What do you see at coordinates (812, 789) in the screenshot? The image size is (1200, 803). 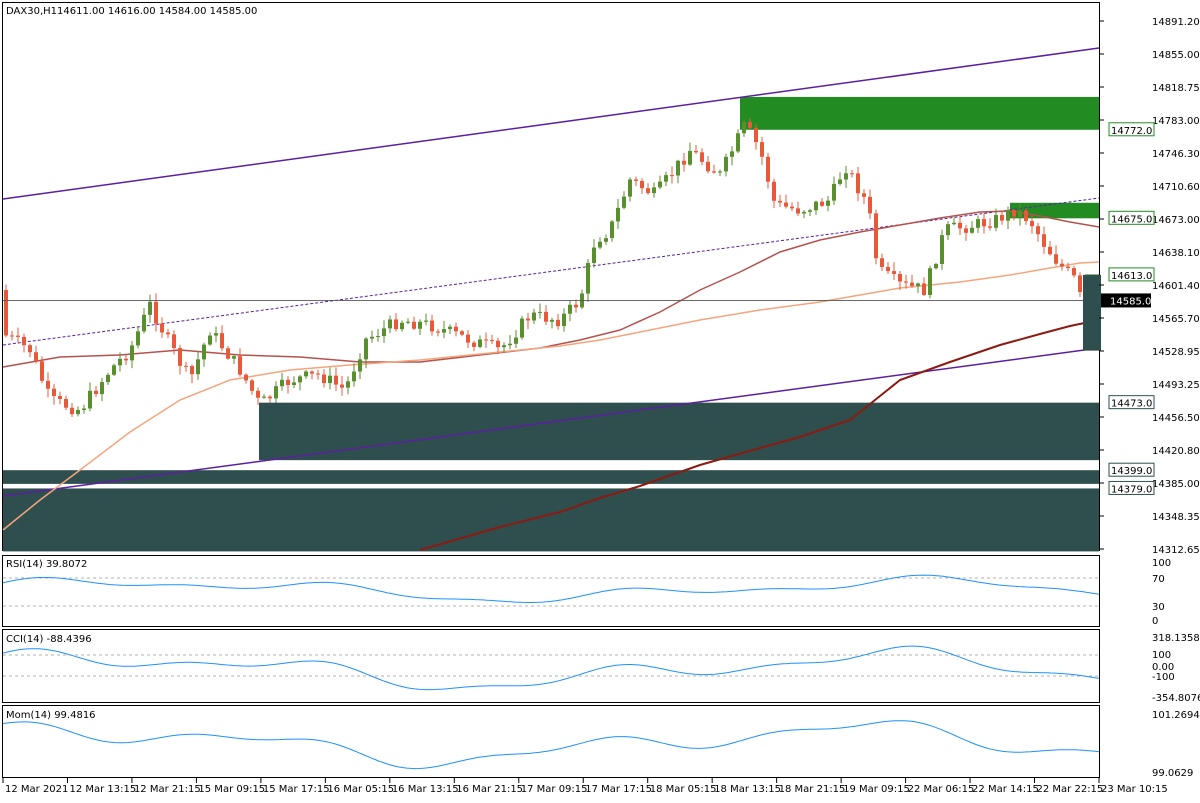 I see `time-label: 18 Mar 21:15` at bounding box center [812, 789].